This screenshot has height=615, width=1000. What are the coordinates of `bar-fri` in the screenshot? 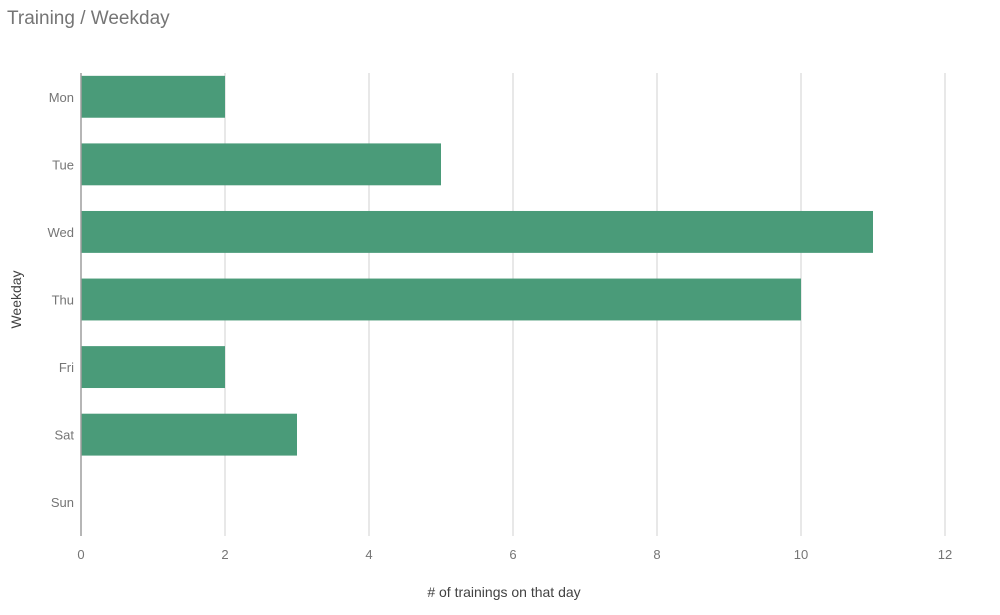 It's located at (153, 367).